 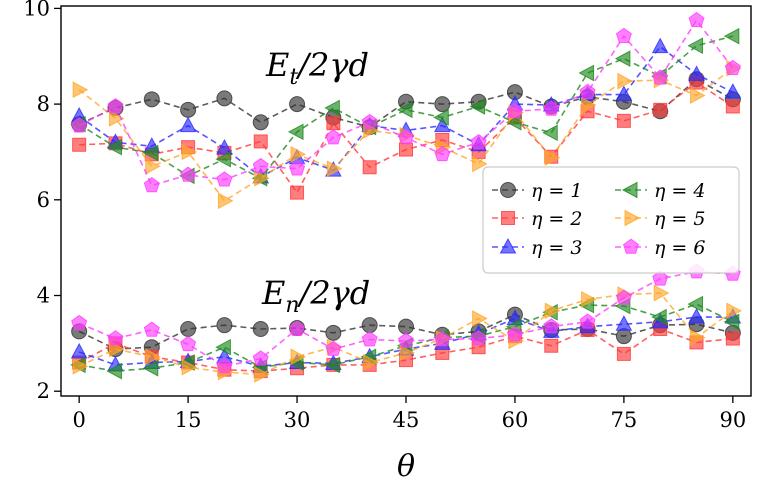 I want to click on legend-item: η = 4, so click(x=660, y=191).